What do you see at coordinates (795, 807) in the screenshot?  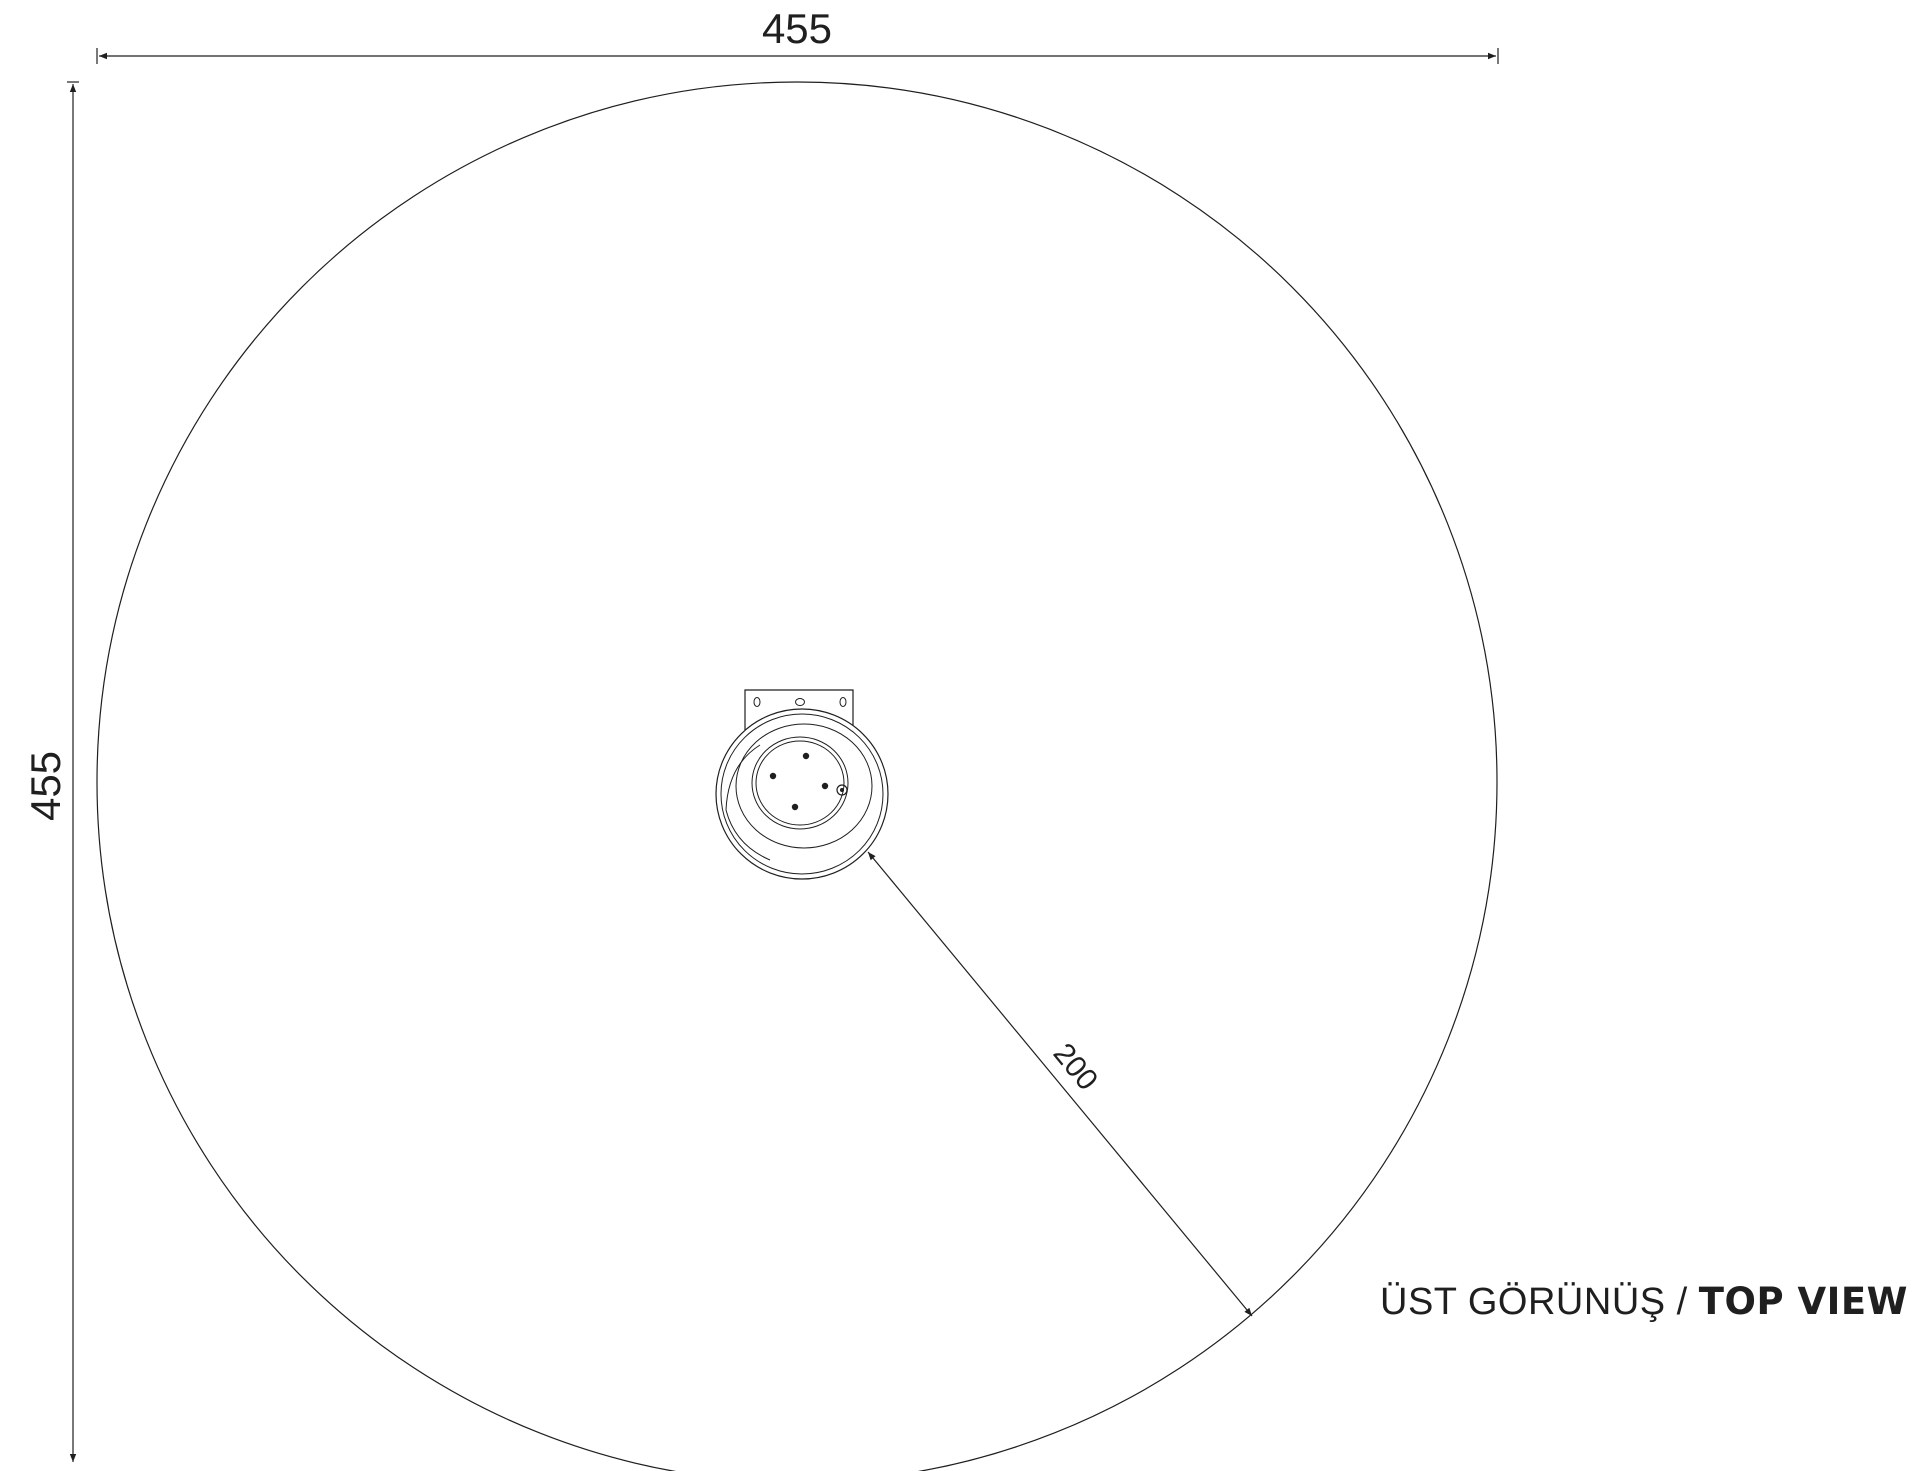 I see `hub-bolt-bottom` at bounding box center [795, 807].